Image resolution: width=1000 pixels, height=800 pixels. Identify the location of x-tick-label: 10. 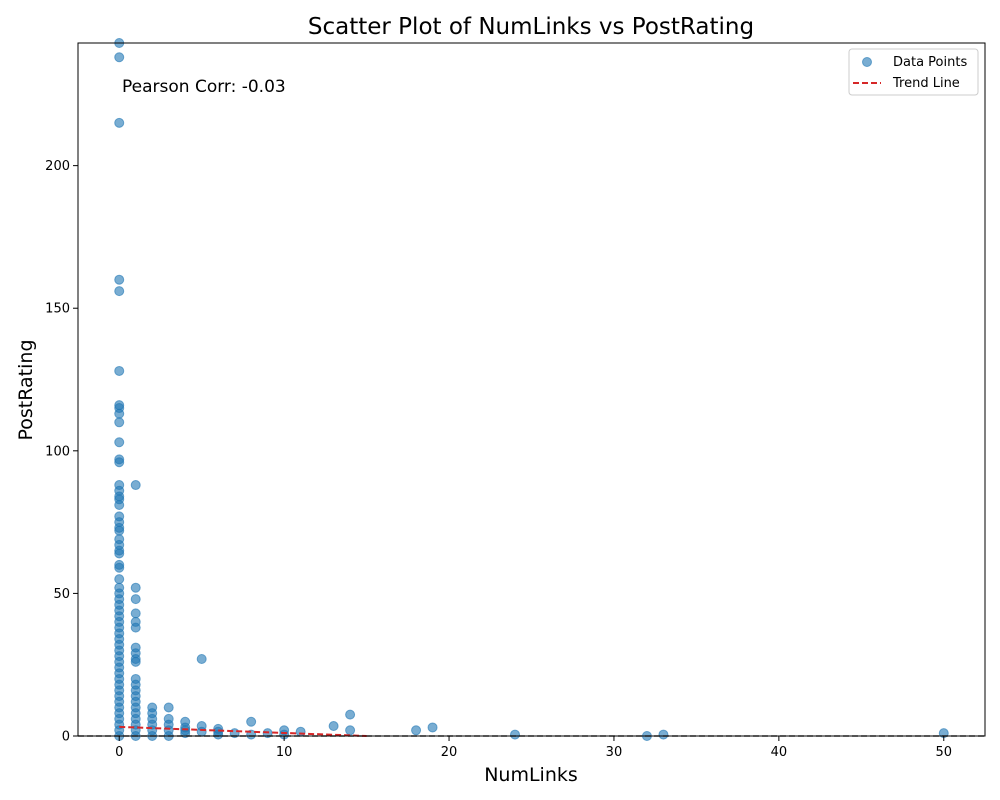
(284, 752).